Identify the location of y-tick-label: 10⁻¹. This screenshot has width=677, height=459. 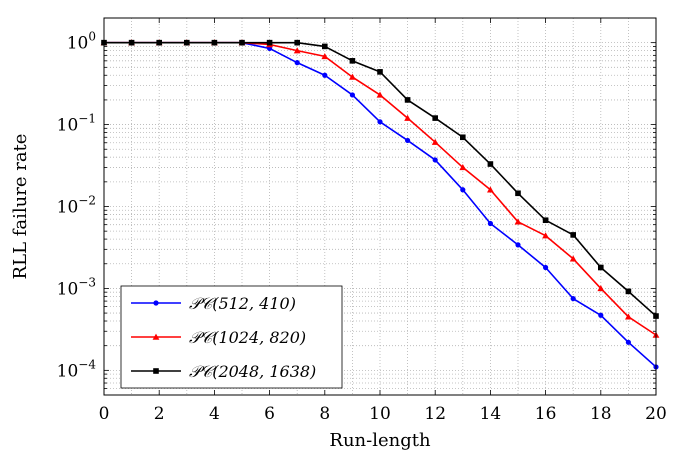
(76, 124).